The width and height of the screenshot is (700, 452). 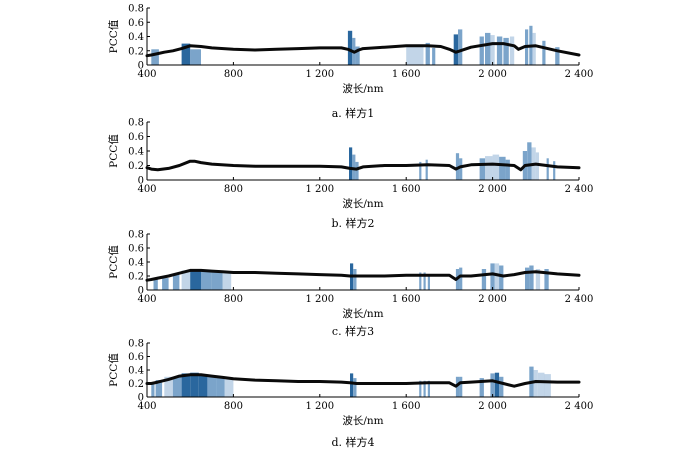 I want to click on panel-caption: c. 样方3, so click(x=353, y=331).